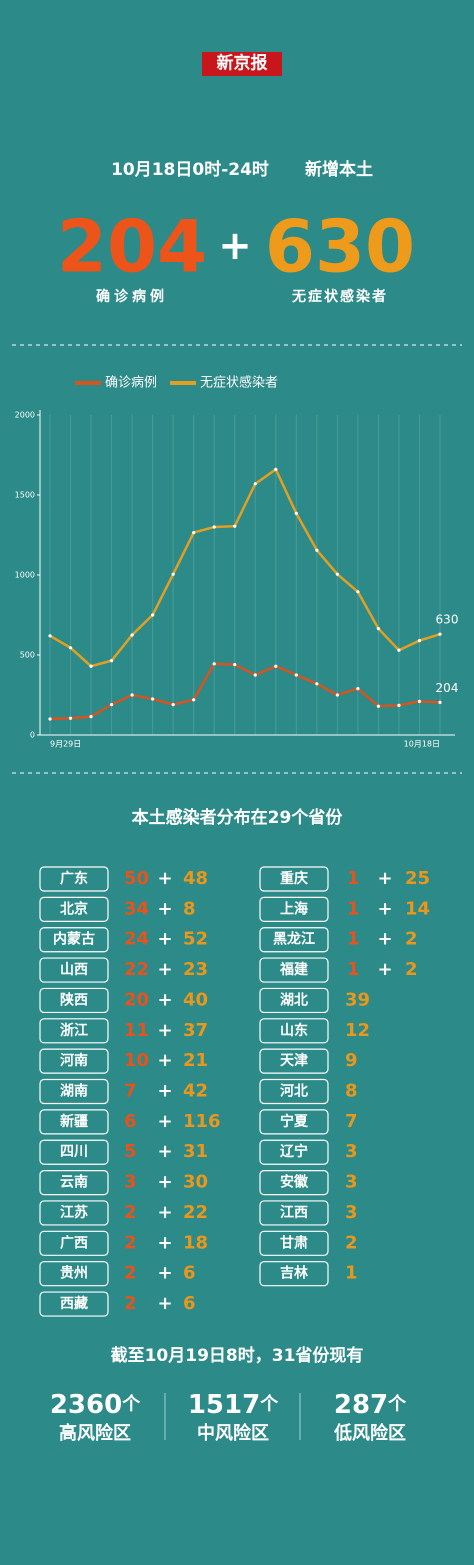 This screenshot has width=474, height=1565. Describe the element at coordinates (95, 1433) in the screenshot. I see `risk-label: 高风险区` at that location.